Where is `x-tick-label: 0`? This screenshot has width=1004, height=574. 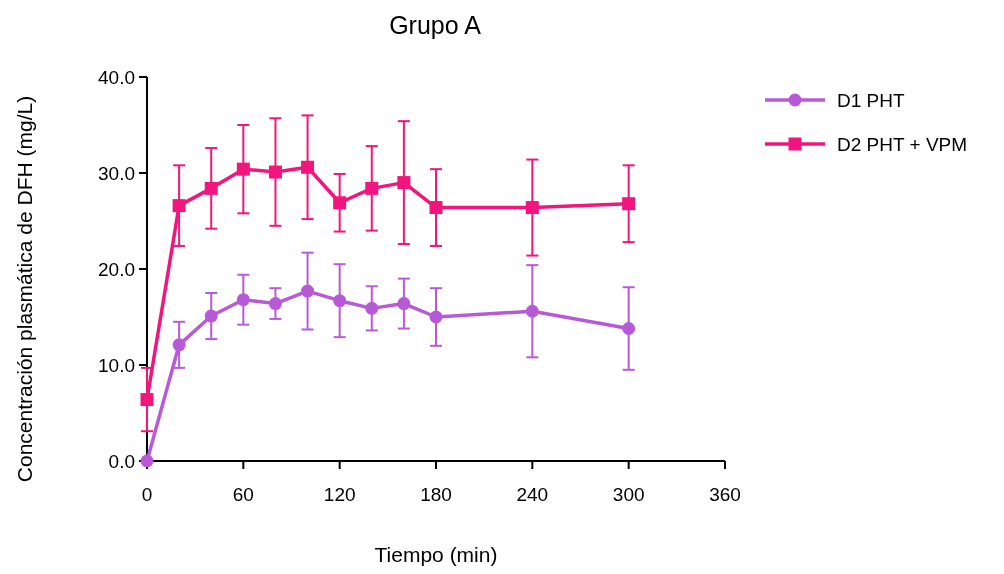
x-tick-label: 0 is located at coordinates (147, 494).